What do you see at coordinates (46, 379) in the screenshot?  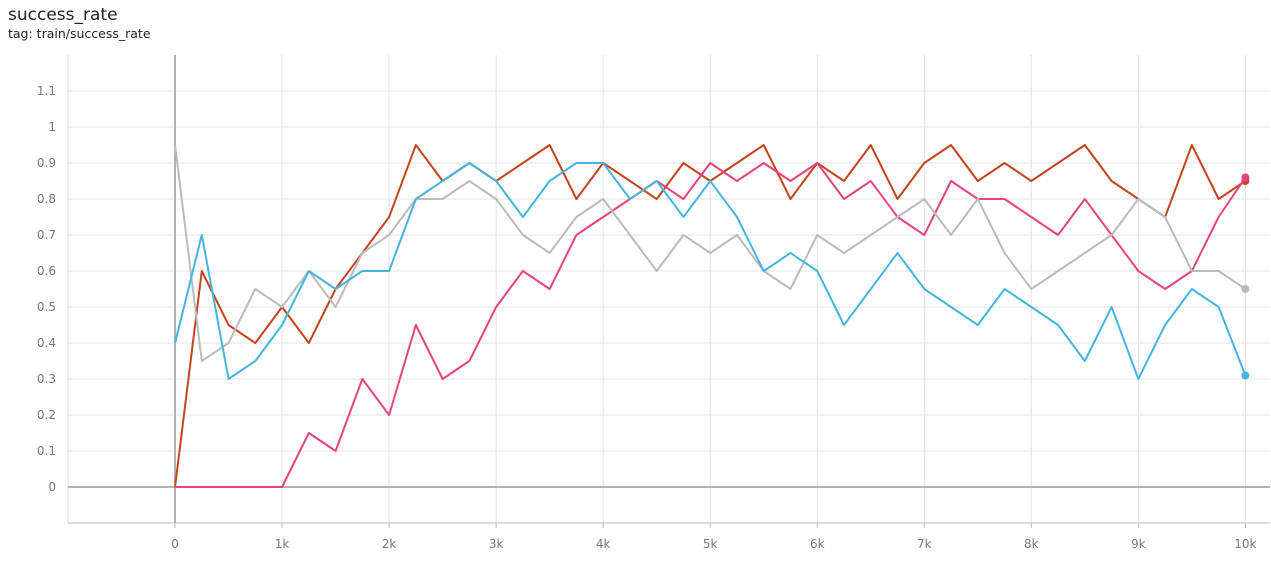 I see `y-tick-label: 0.3` at bounding box center [46, 379].